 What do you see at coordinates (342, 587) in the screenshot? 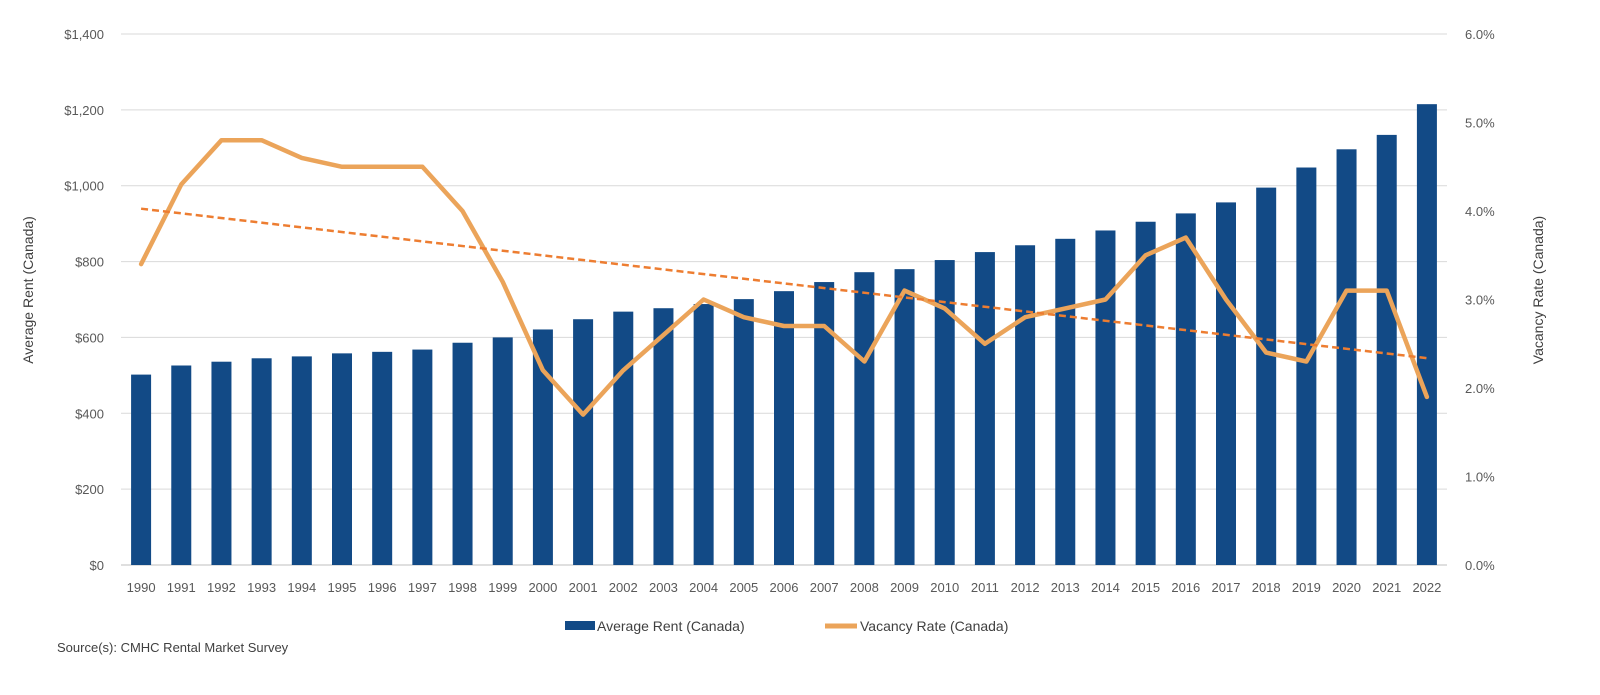
I see `x-tick-label: 1995` at bounding box center [342, 587].